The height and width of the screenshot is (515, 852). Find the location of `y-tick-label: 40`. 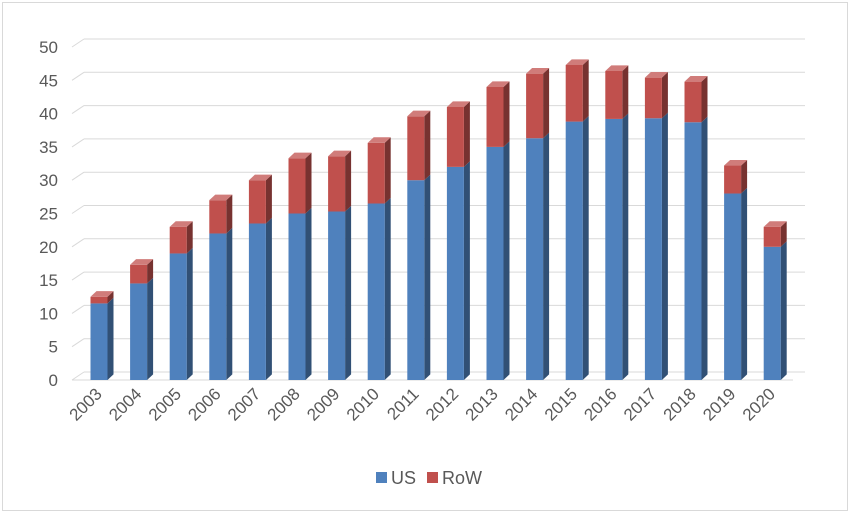

y-tick-label: 40 is located at coordinates (48, 114).